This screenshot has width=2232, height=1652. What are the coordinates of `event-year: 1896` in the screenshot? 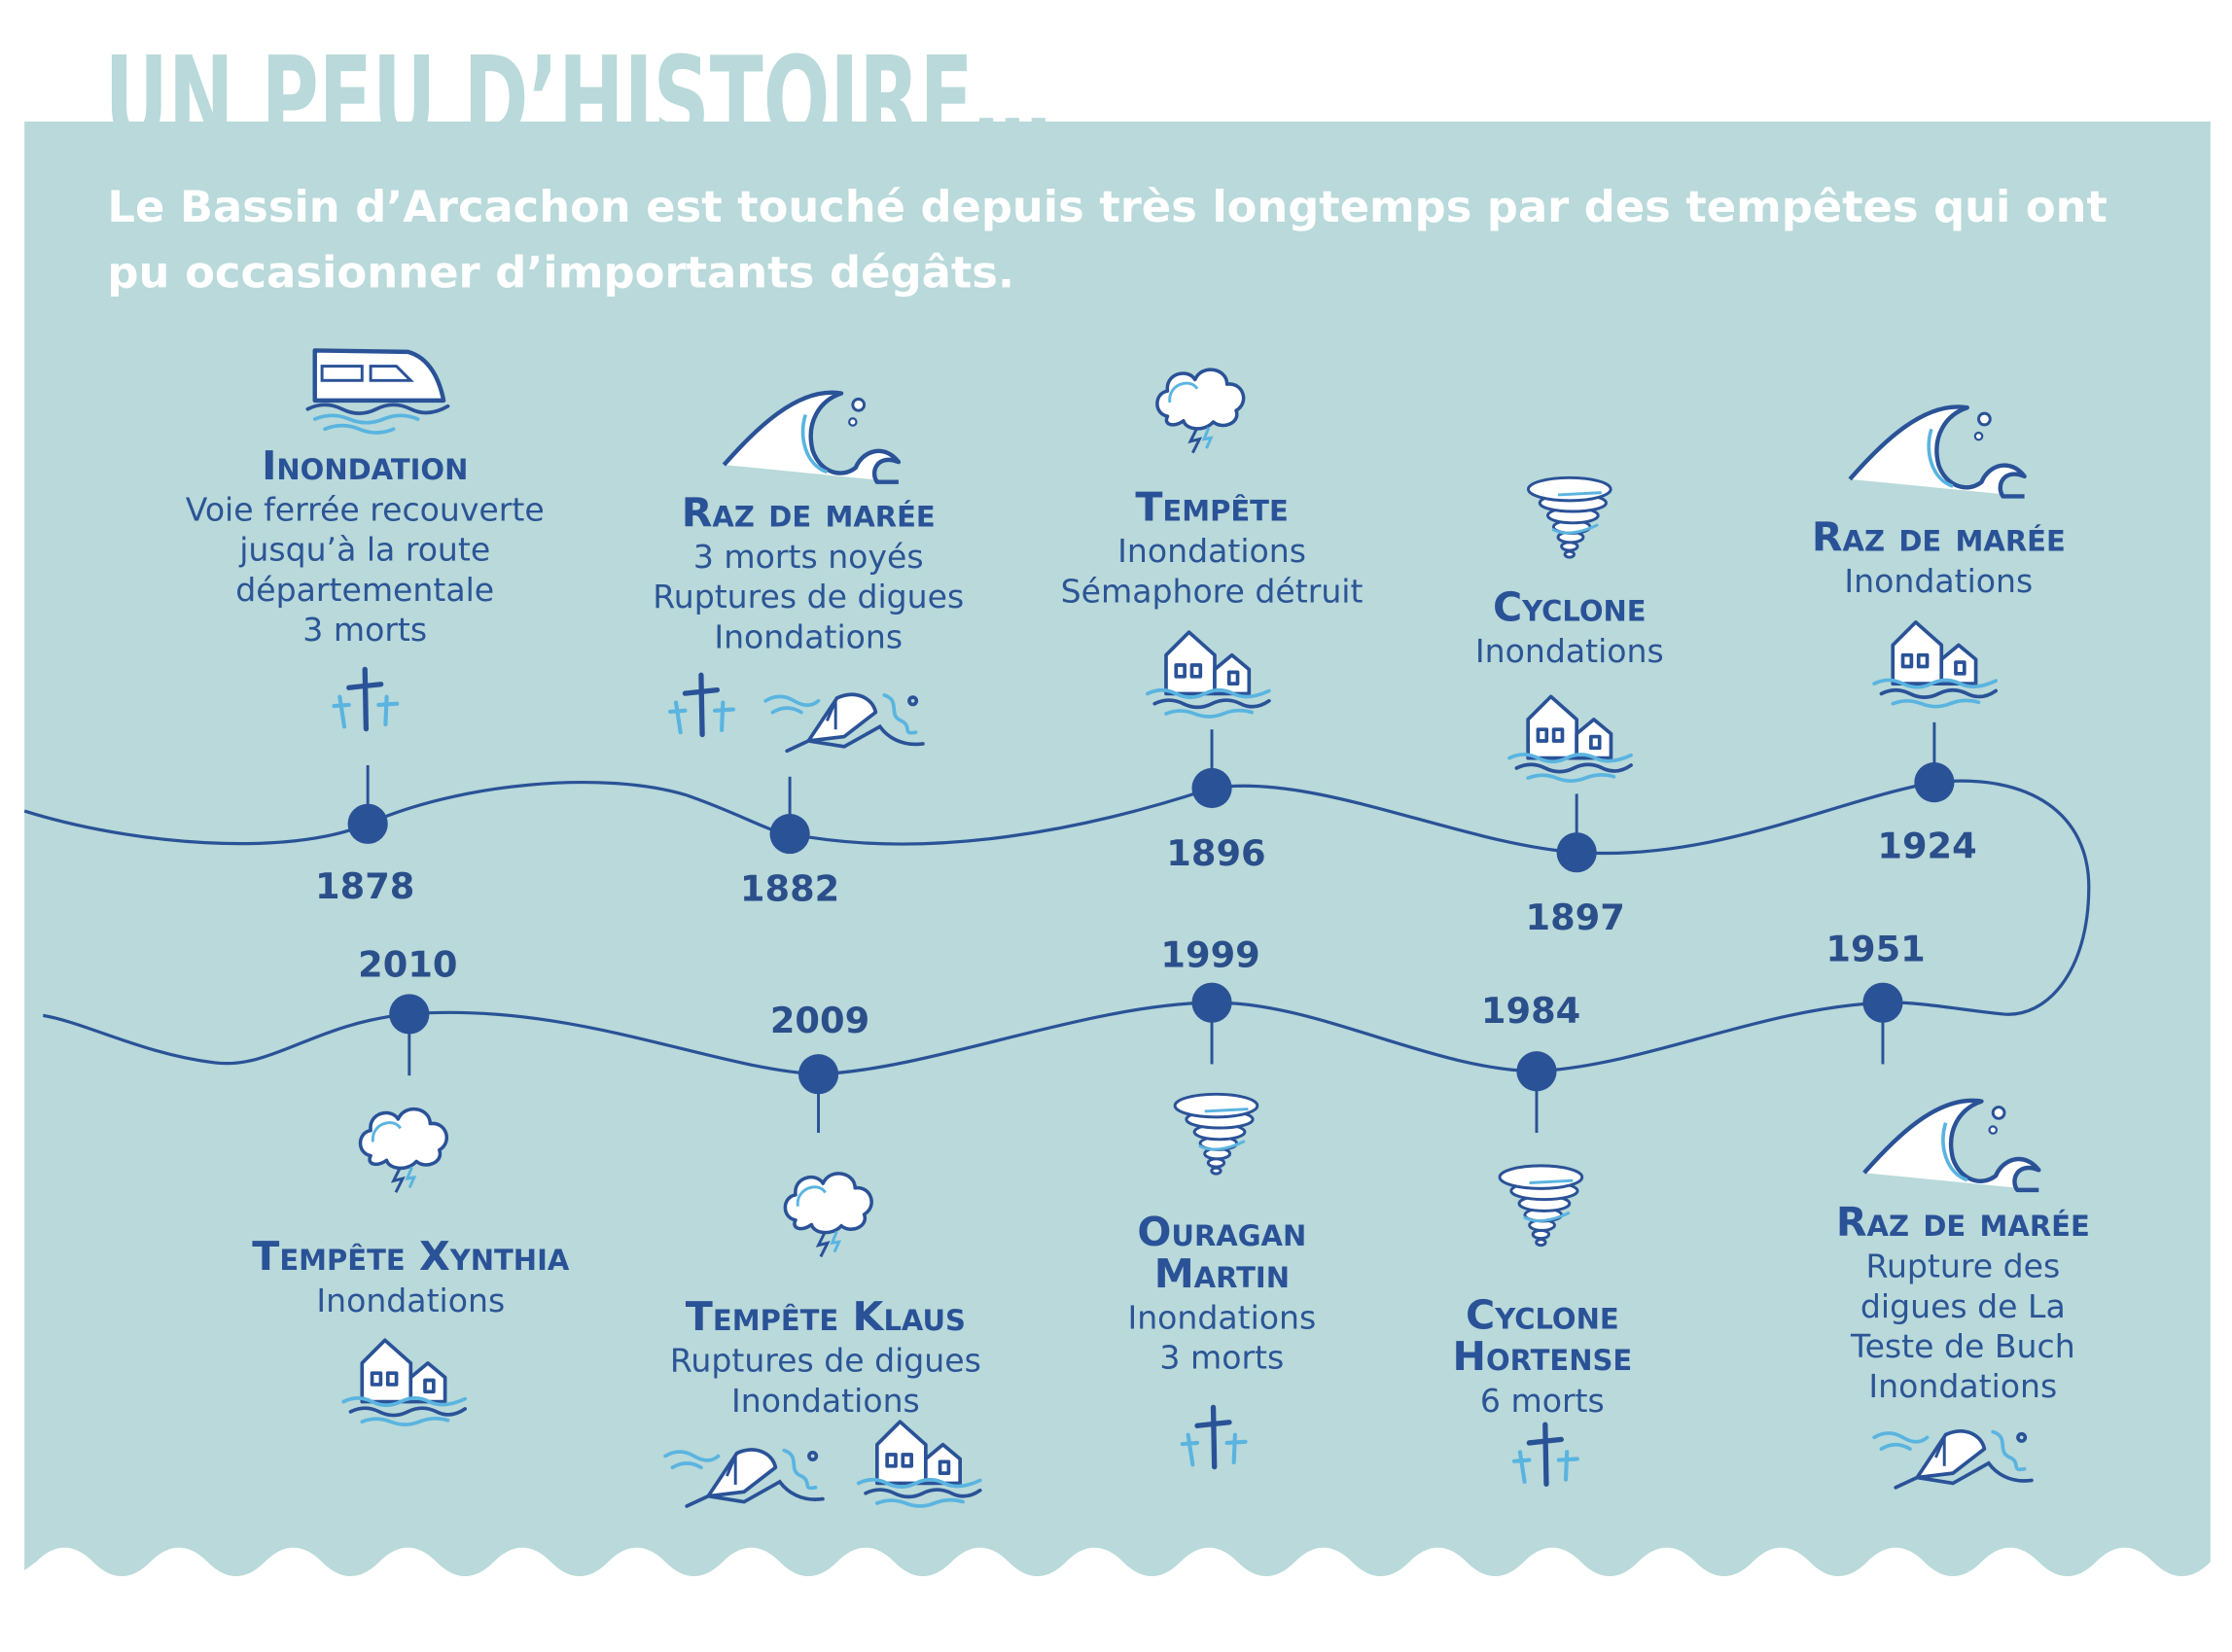 It's located at (1215, 853).